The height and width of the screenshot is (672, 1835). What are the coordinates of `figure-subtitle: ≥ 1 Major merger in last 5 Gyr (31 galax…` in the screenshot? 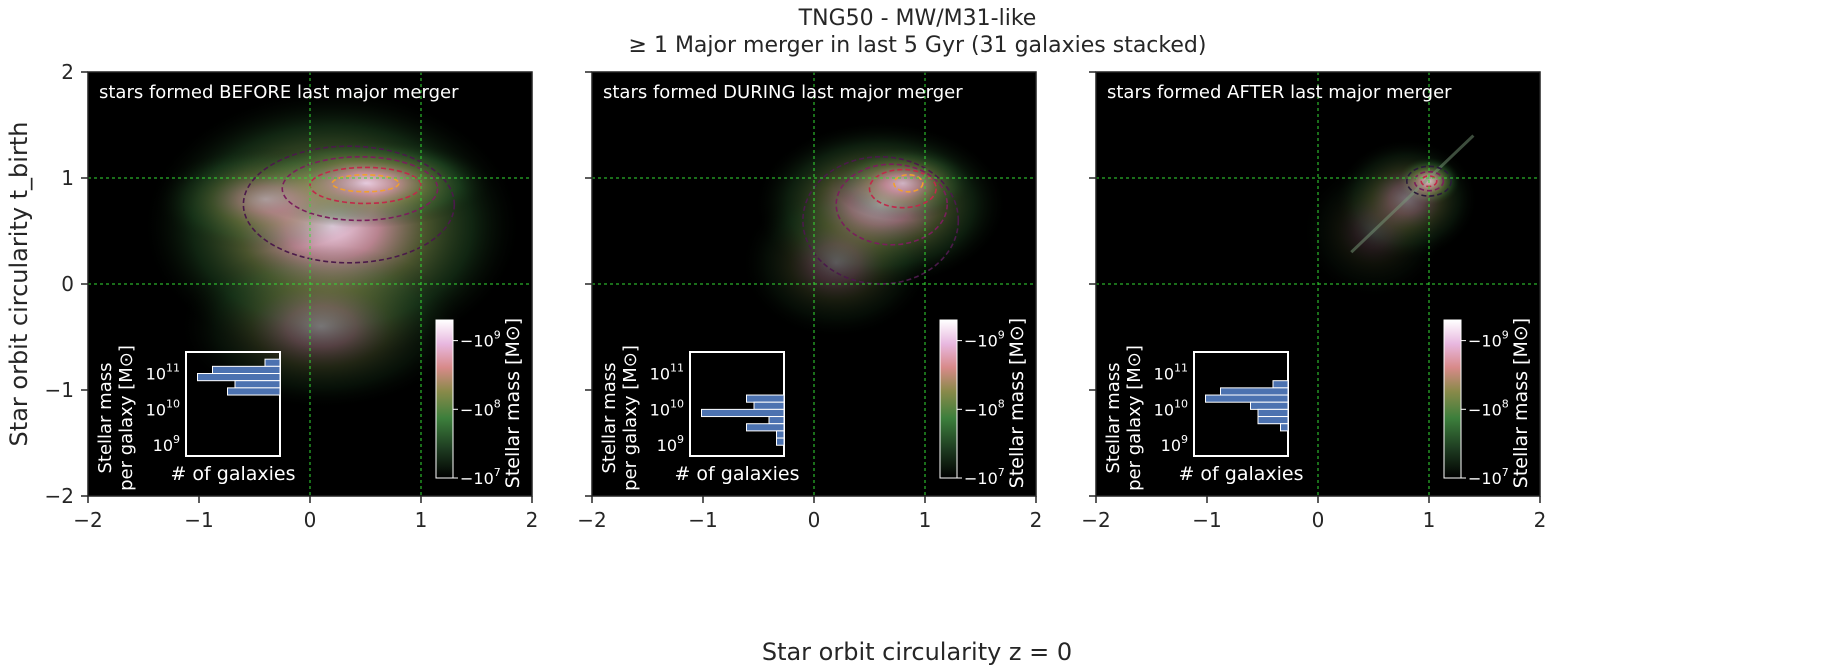 It's located at (917, 45).